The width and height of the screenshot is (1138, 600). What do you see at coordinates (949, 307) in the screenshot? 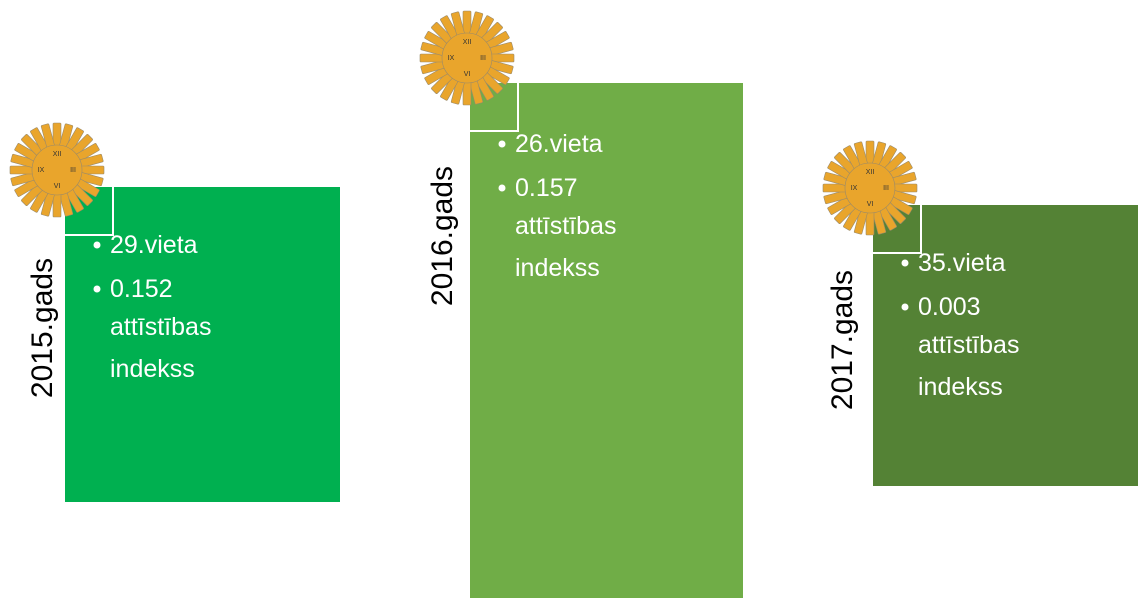
I see `bullet-text: 0.003` at bounding box center [949, 307].